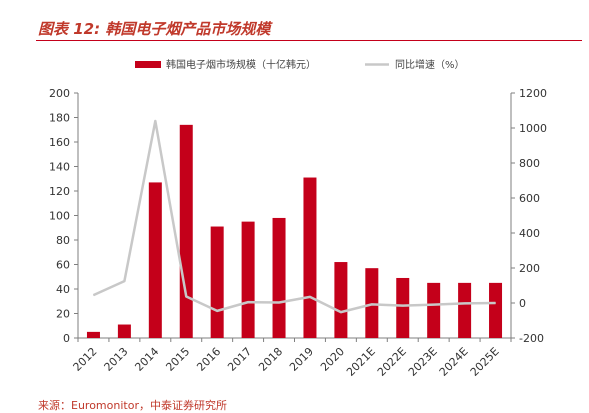 The image size is (589, 413). Describe the element at coordinates (146, 359) in the screenshot. I see `x-axis-label: 2014` at that location.